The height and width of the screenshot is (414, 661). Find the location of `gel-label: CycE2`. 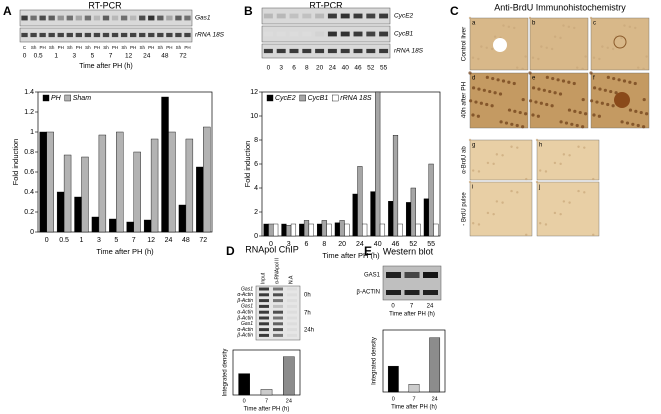

gel-label: CycE2 is located at coordinates (404, 16).